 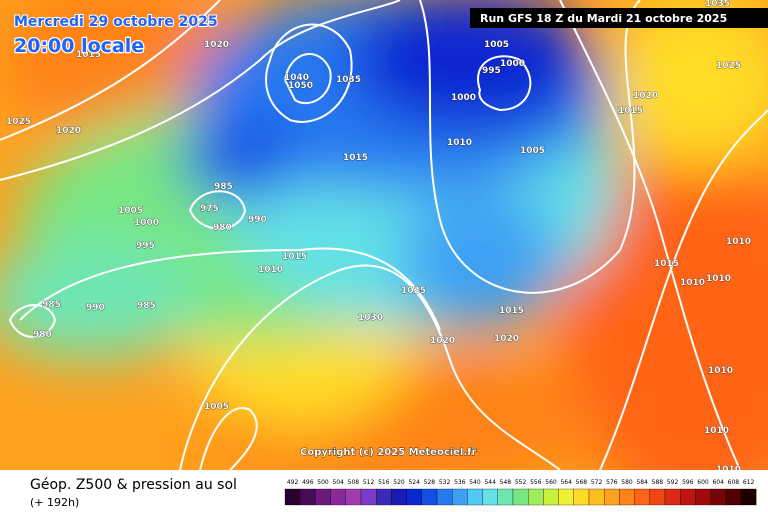 What do you see at coordinates (384, 482) in the screenshot?
I see `legend-label: 516` at bounding box center [384, 482].